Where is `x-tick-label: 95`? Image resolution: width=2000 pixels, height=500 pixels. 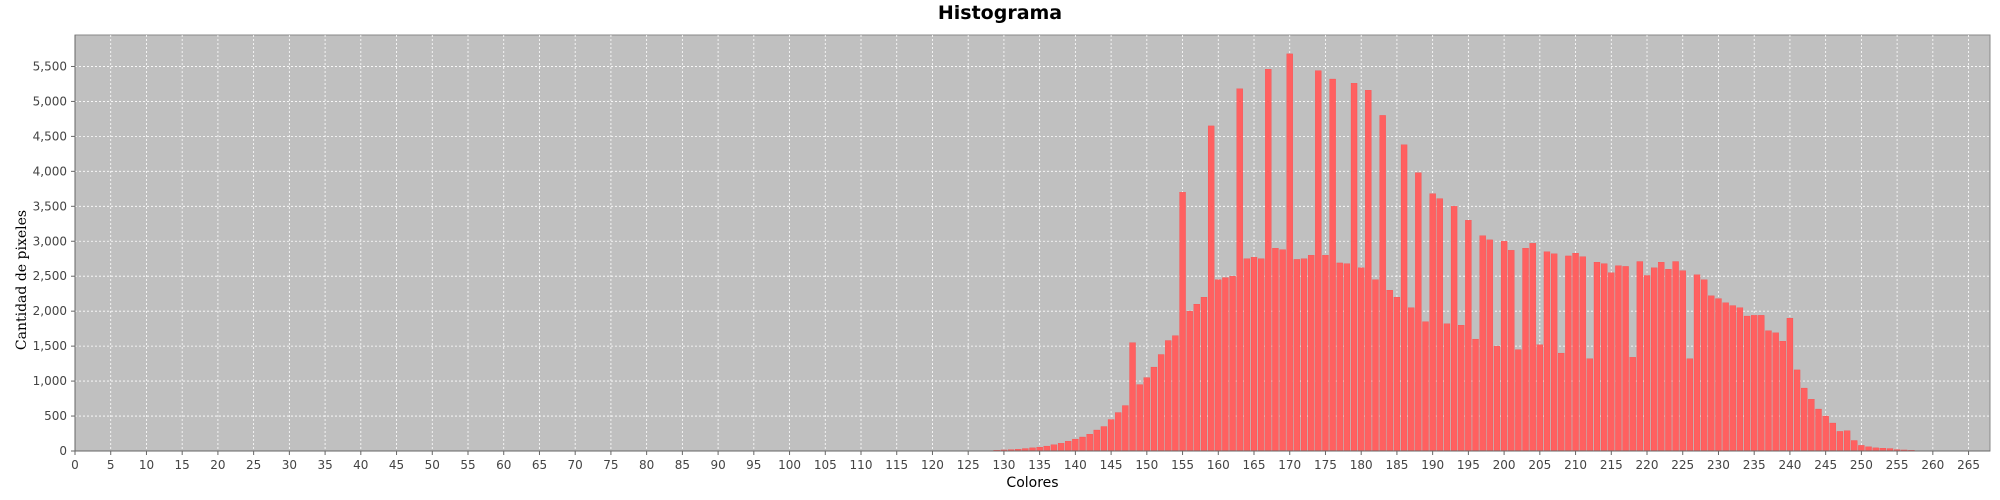 x-tick-label: 95 is located at coordinates (753, 465).